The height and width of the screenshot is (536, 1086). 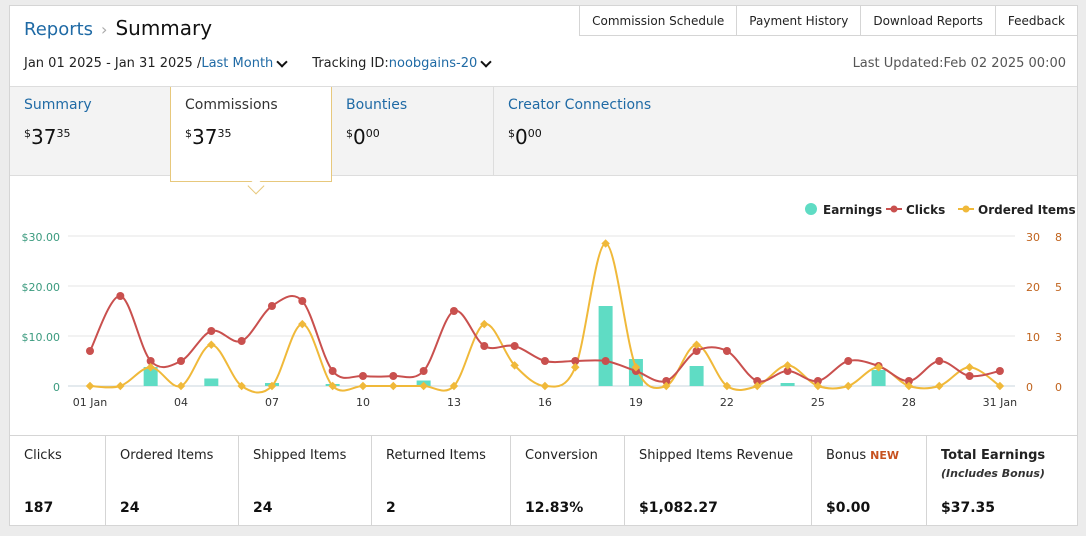 I want to click on date-range-text: Jan 01 2025 - Jan 31 2025 /, so click(x=113, y=63).